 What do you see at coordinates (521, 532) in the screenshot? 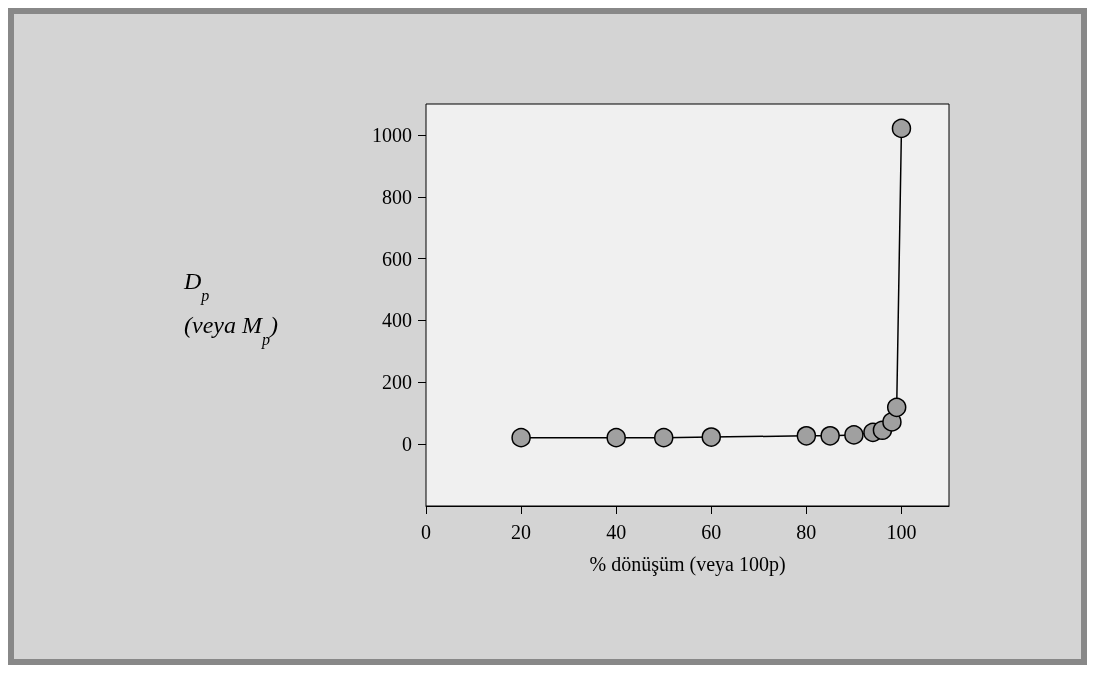
I see `x-tick-label: 20` at bounding box center [521, 532].